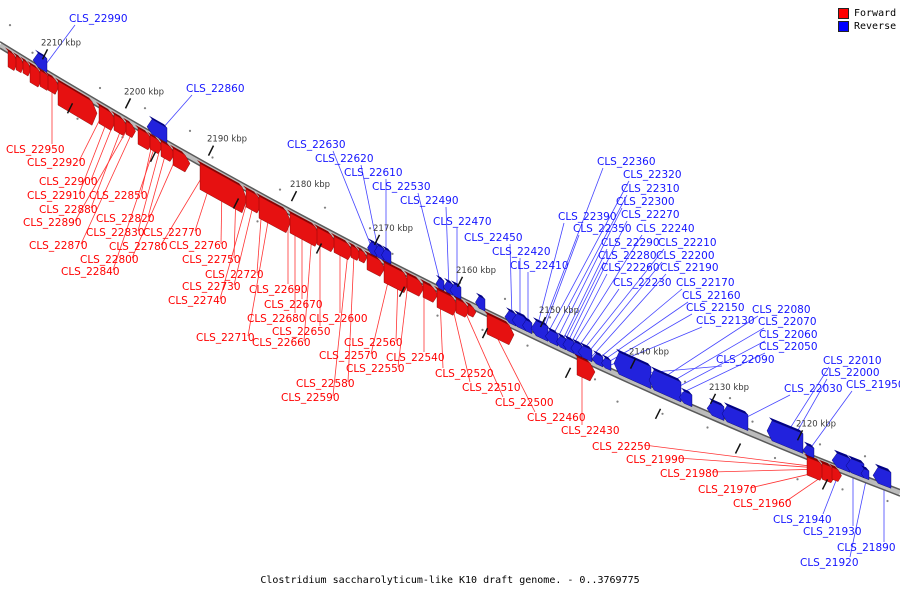 This screenshot has height=600, width=900. I want to click on gene-label: CLS_22770, so click(172, 233).